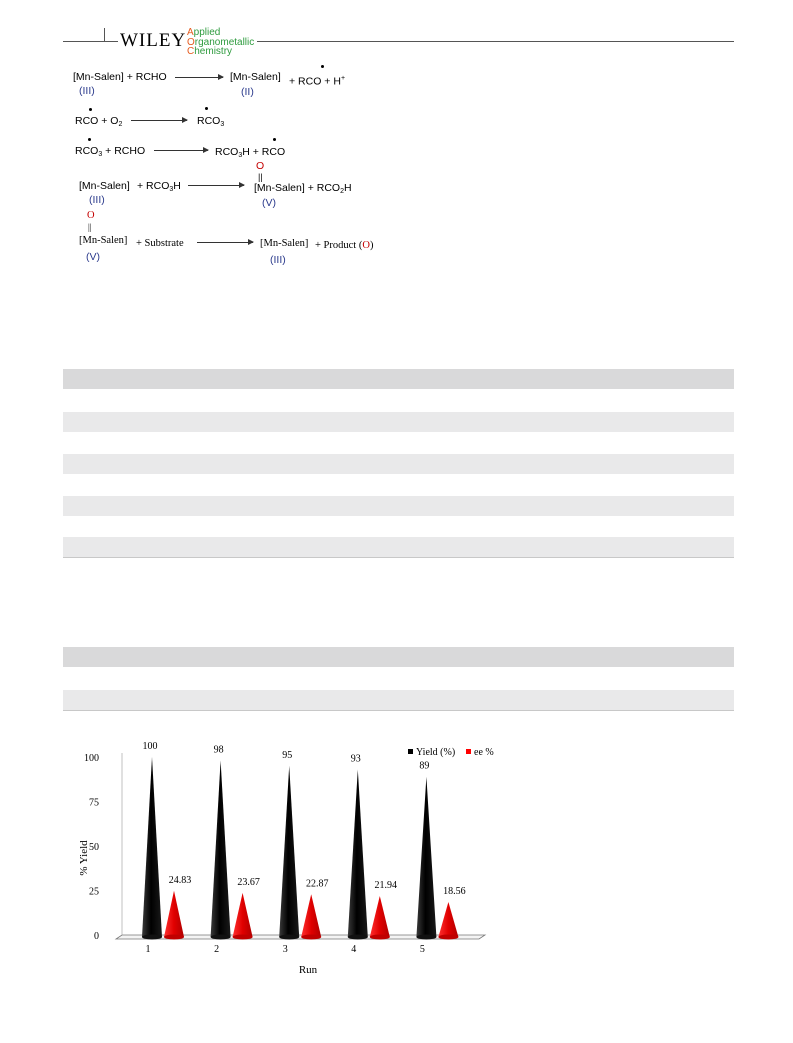 The width and height of the screenshot is (793, 1043). What do you see at coordinates (91, 215) in the screenshot?
I see `r5-oxo: O` at bounding box center [91, 215].